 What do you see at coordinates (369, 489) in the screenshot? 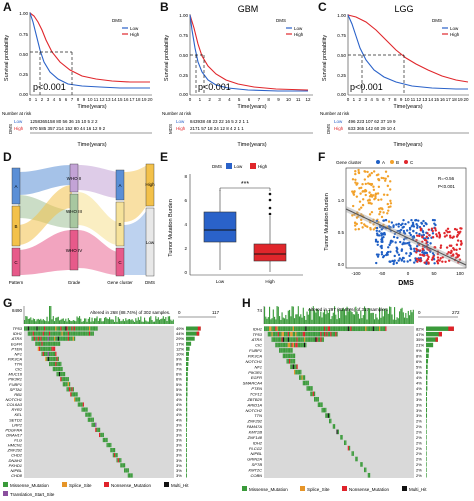
I see `panel-h-legend-nonsense: Nonsense_Mutation` at bounding box center [369, 489].